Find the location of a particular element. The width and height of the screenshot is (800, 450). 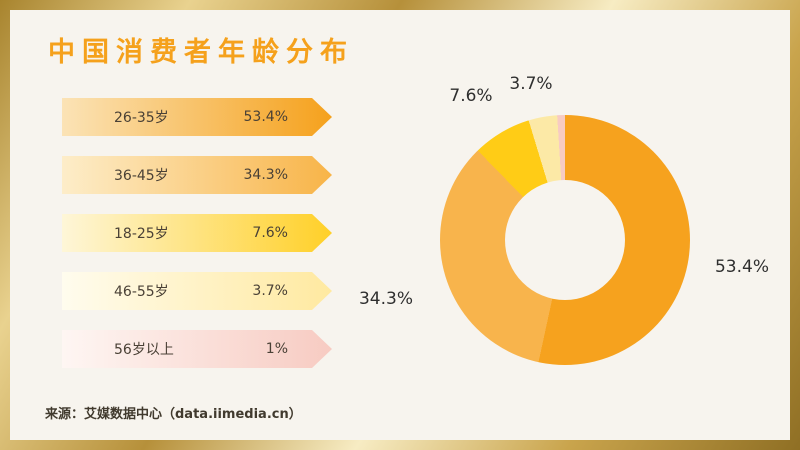

legend-age-label: 18-25岁 is located at coordinates (141, 234).